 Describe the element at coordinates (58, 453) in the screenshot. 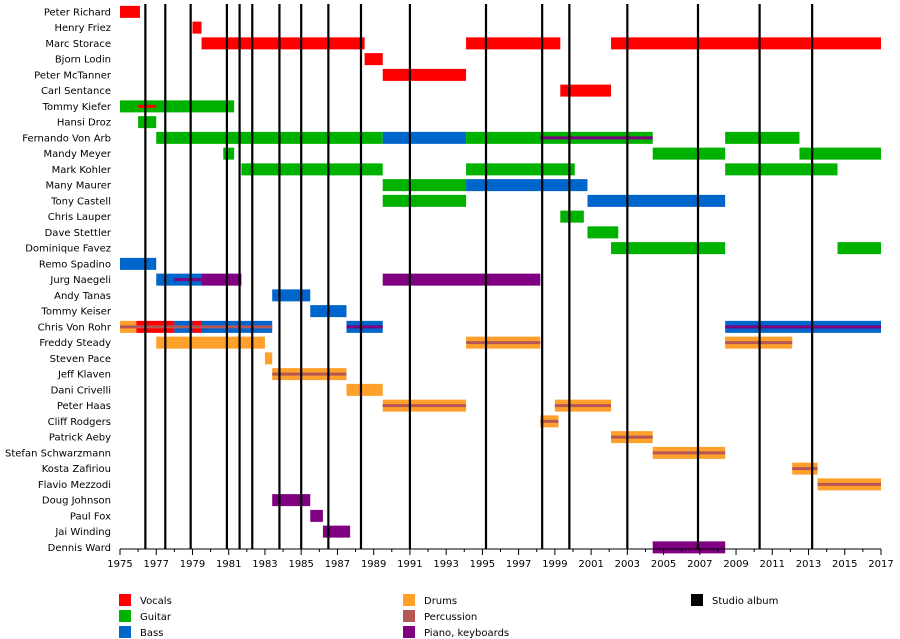

I see `member-label: Stefan Schwarzmann` at that location.